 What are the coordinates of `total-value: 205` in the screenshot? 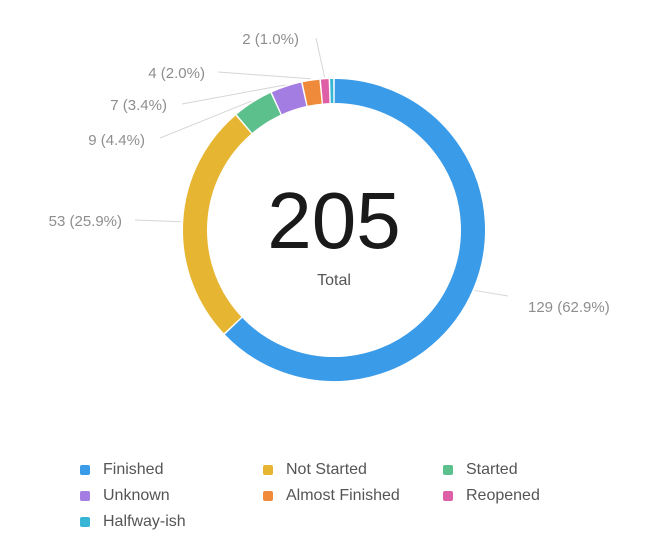 It's located at (333, 220).